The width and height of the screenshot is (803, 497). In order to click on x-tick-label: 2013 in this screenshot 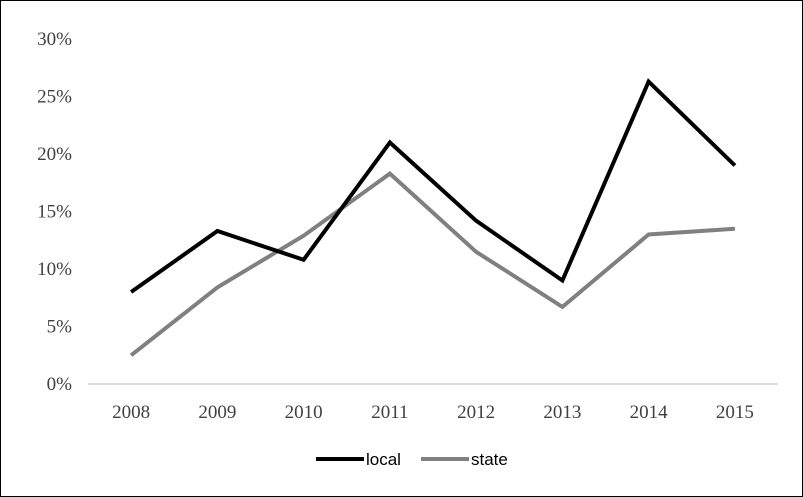, I will do `click(562, 412)`.